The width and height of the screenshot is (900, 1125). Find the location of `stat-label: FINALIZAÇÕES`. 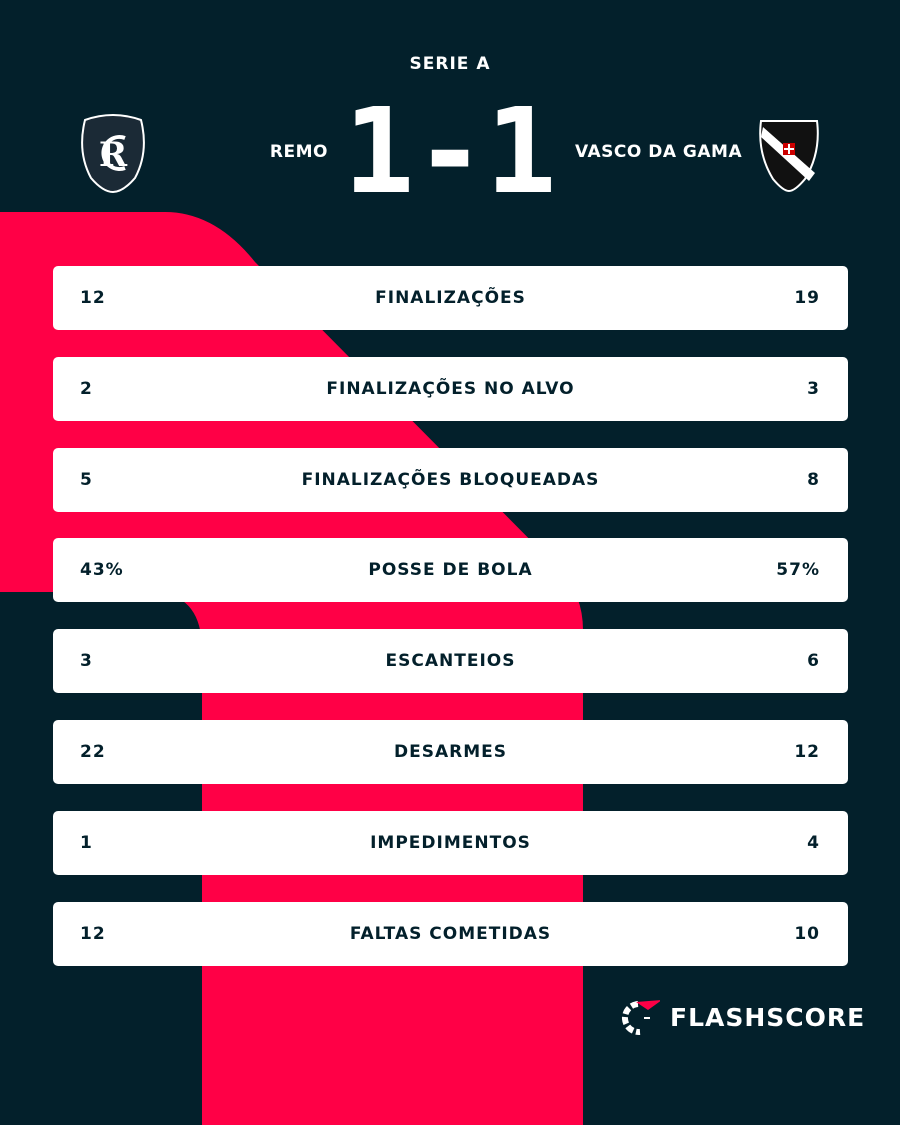

stat-label: FINALIZAÇÕES is located at coordinates (450, 298).